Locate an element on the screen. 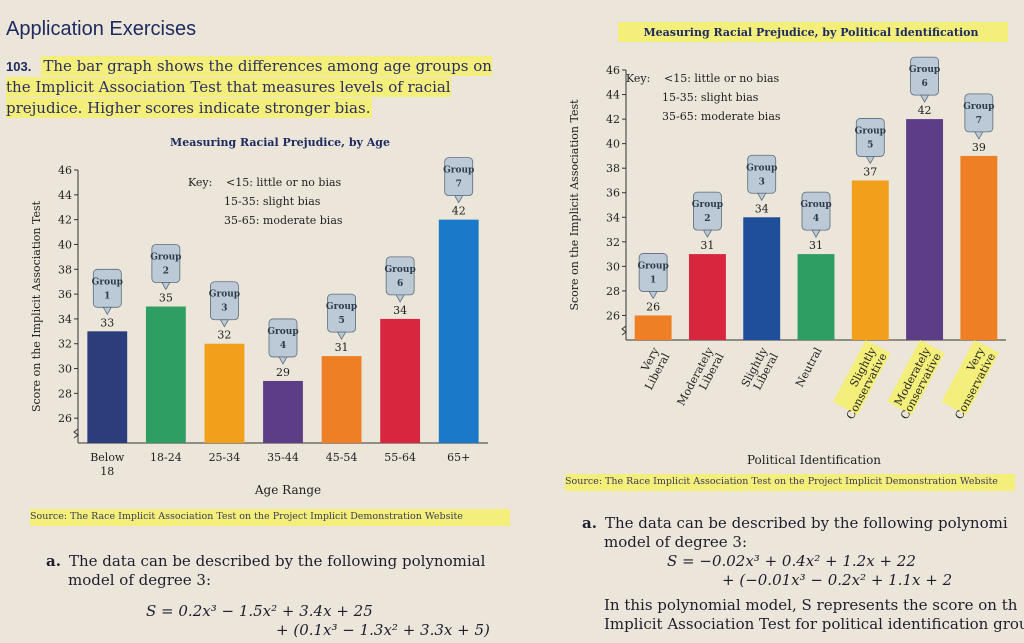  group-callout-label: Group 3 is located at coordinates (761, 175).